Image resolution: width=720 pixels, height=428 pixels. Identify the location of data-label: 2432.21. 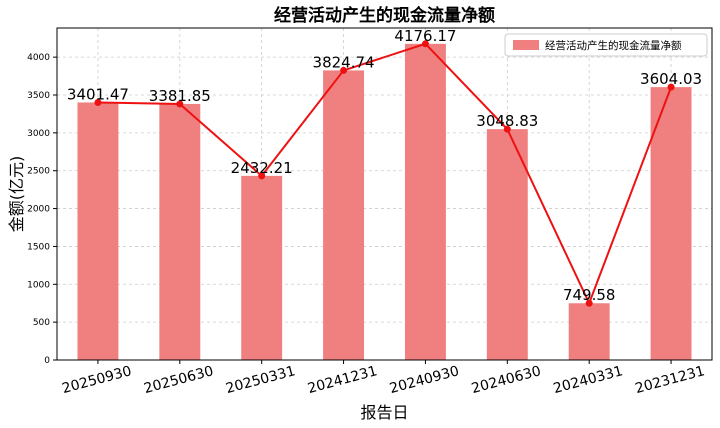
(262, 168).